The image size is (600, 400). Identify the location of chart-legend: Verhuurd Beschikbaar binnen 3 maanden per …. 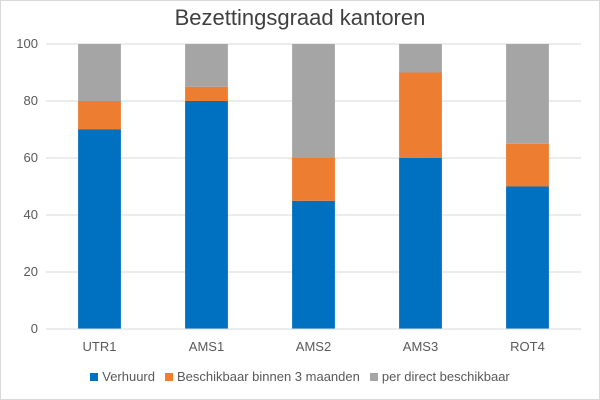
(300, 376).